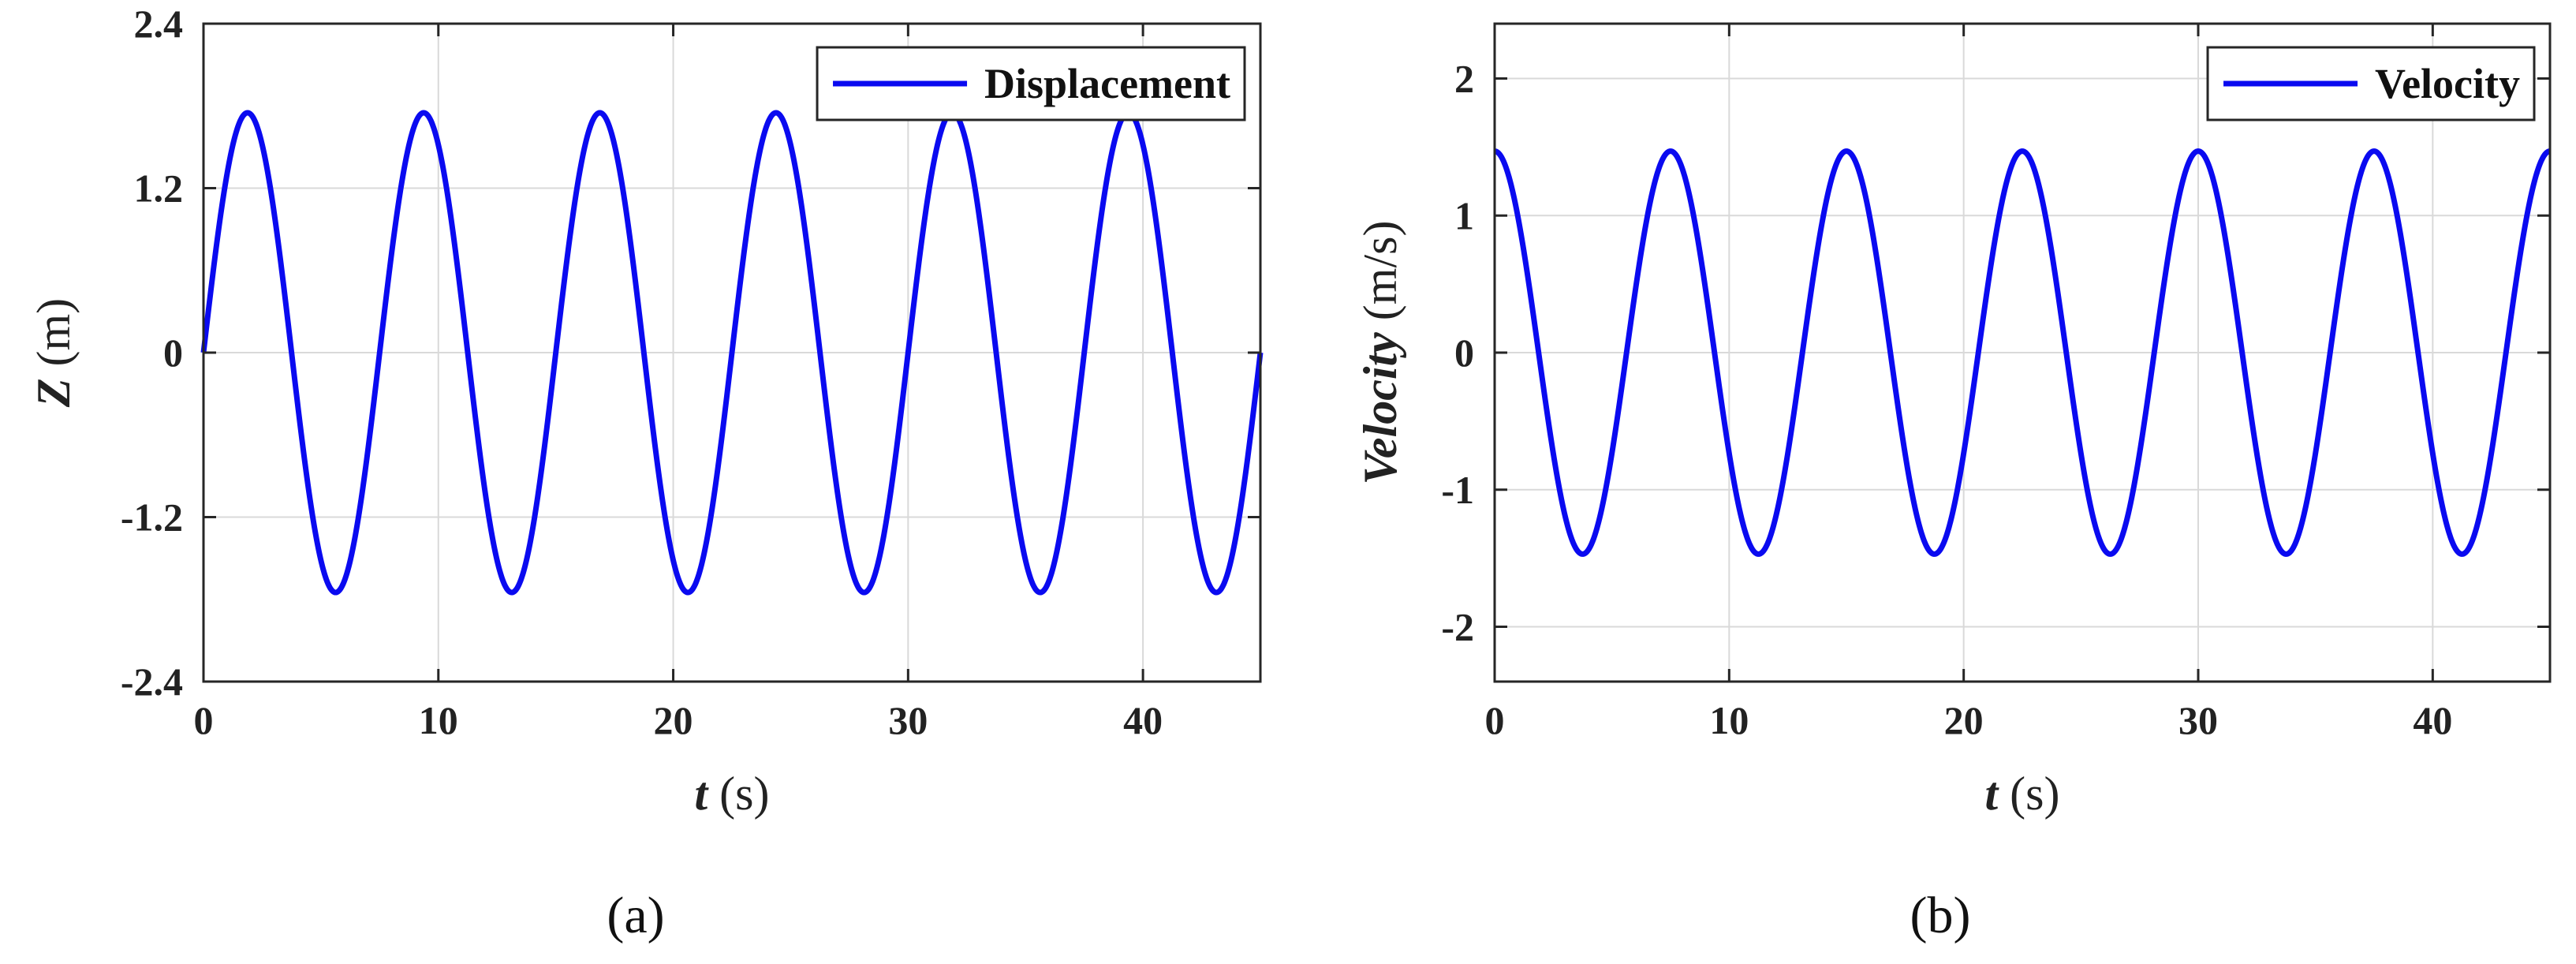 This screenshot has width=2576, height=964. I want to click on legend-label-velocity: Velocity, so click(2447, 83).